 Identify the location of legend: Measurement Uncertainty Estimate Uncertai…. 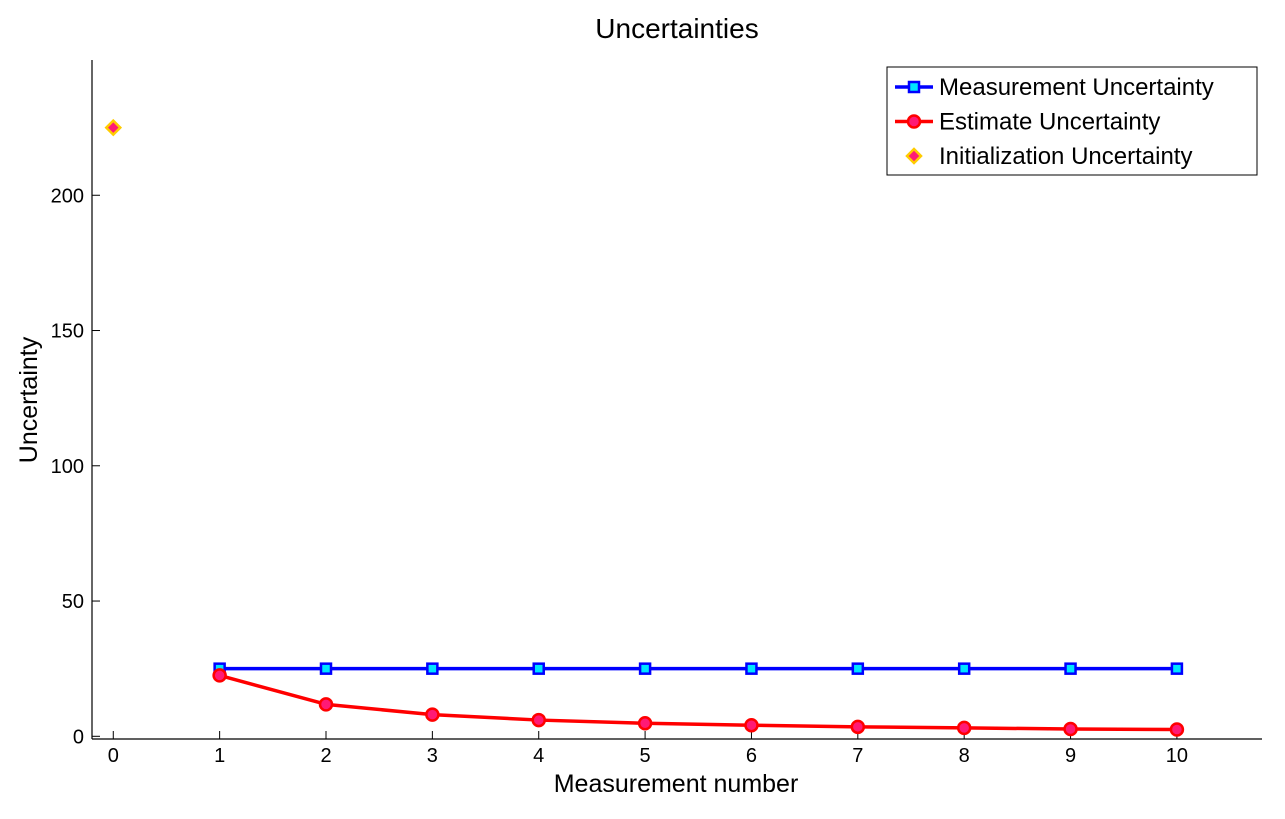
(1072, 121).